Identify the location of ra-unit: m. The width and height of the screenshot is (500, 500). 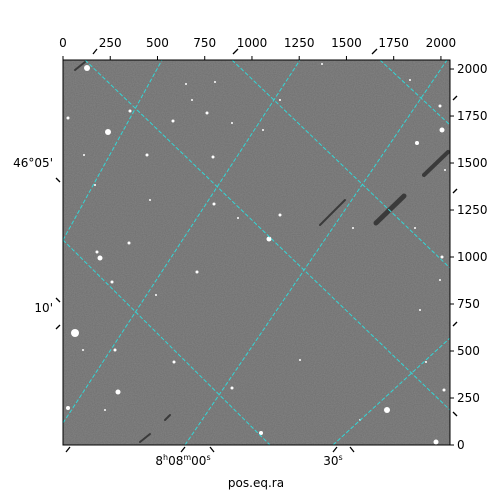
(187, 457).